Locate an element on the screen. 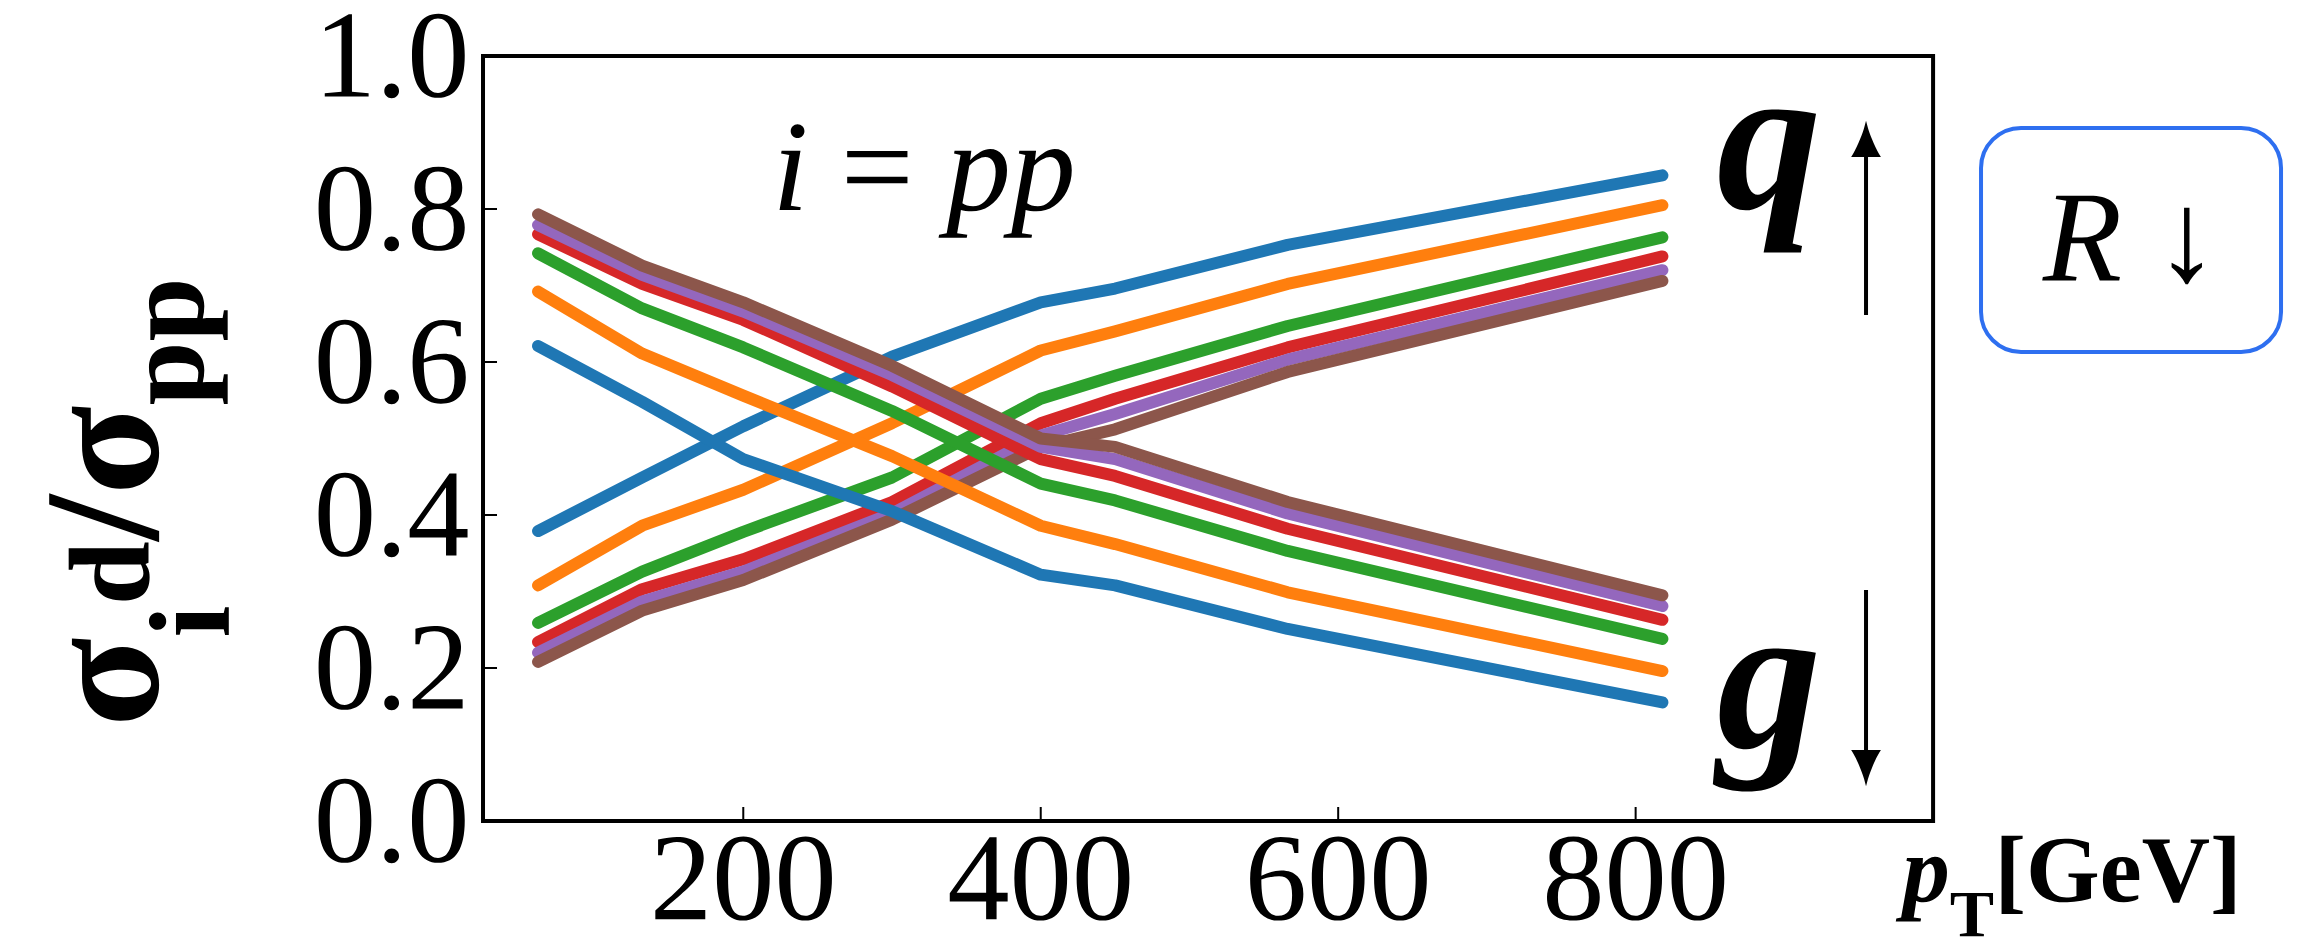 Image resolution: width=2301 pixels, height=948 pixels. x-tick-label: 800 is located at coordinates (1635, 878).